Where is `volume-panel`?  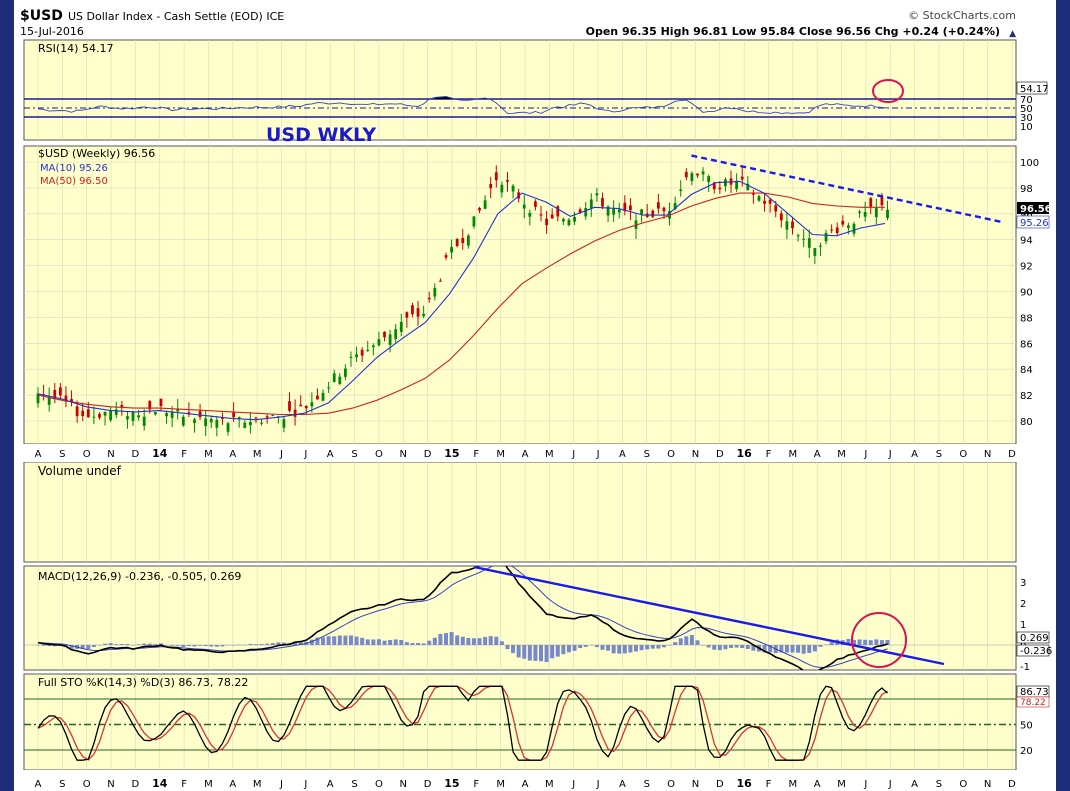
volume-panel is located at coordinates (520, 512).